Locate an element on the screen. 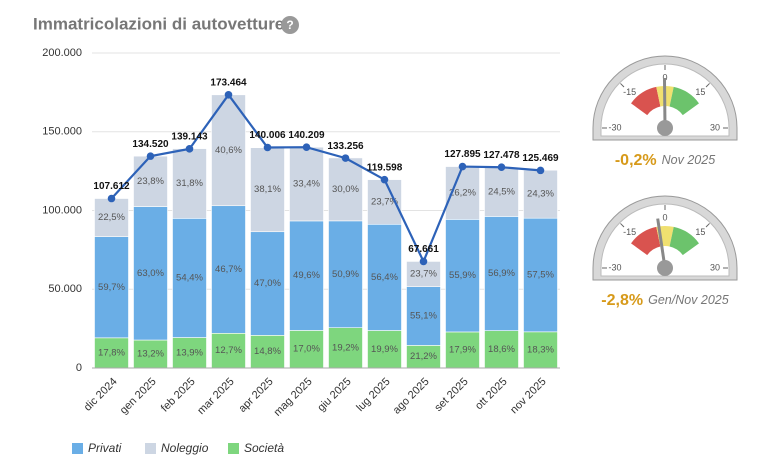 The image size is (780, 475). gauge-needle is located at coordinates (664, 103).